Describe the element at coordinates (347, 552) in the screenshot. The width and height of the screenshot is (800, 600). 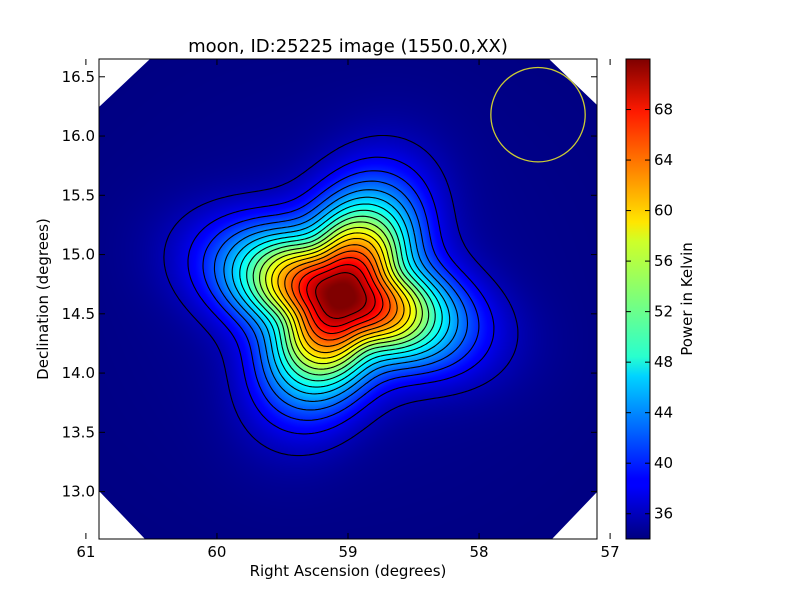
I see `x-tick-label: 59` at that location.